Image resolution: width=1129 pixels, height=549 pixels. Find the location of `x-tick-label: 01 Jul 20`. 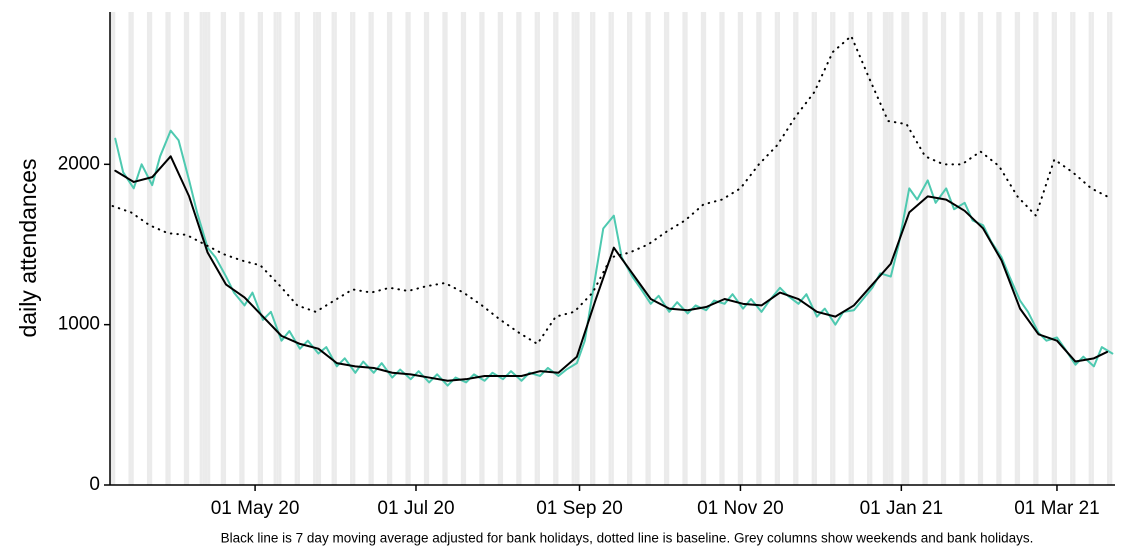

x-tick-label: 01 Jul 20 is located at coordinates (415, 508).